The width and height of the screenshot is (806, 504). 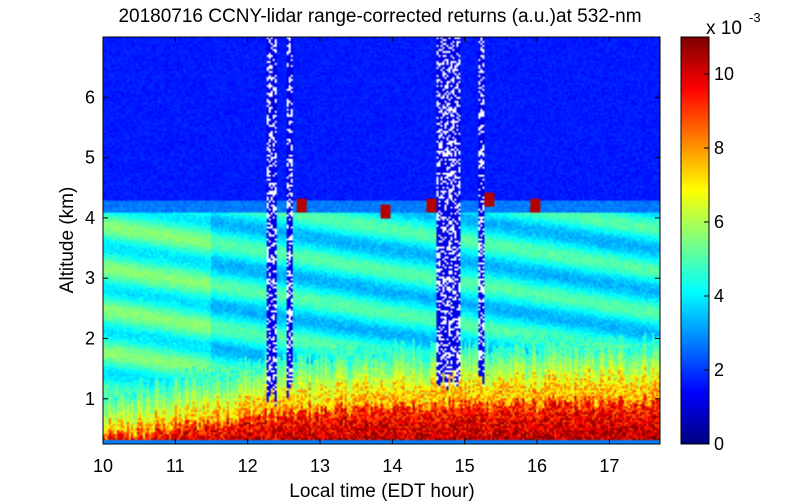 What do you see at coordinates (755, 17) in the screenshot?
I see `colorbar-exponent: -3` at bounding box center [755, 17].